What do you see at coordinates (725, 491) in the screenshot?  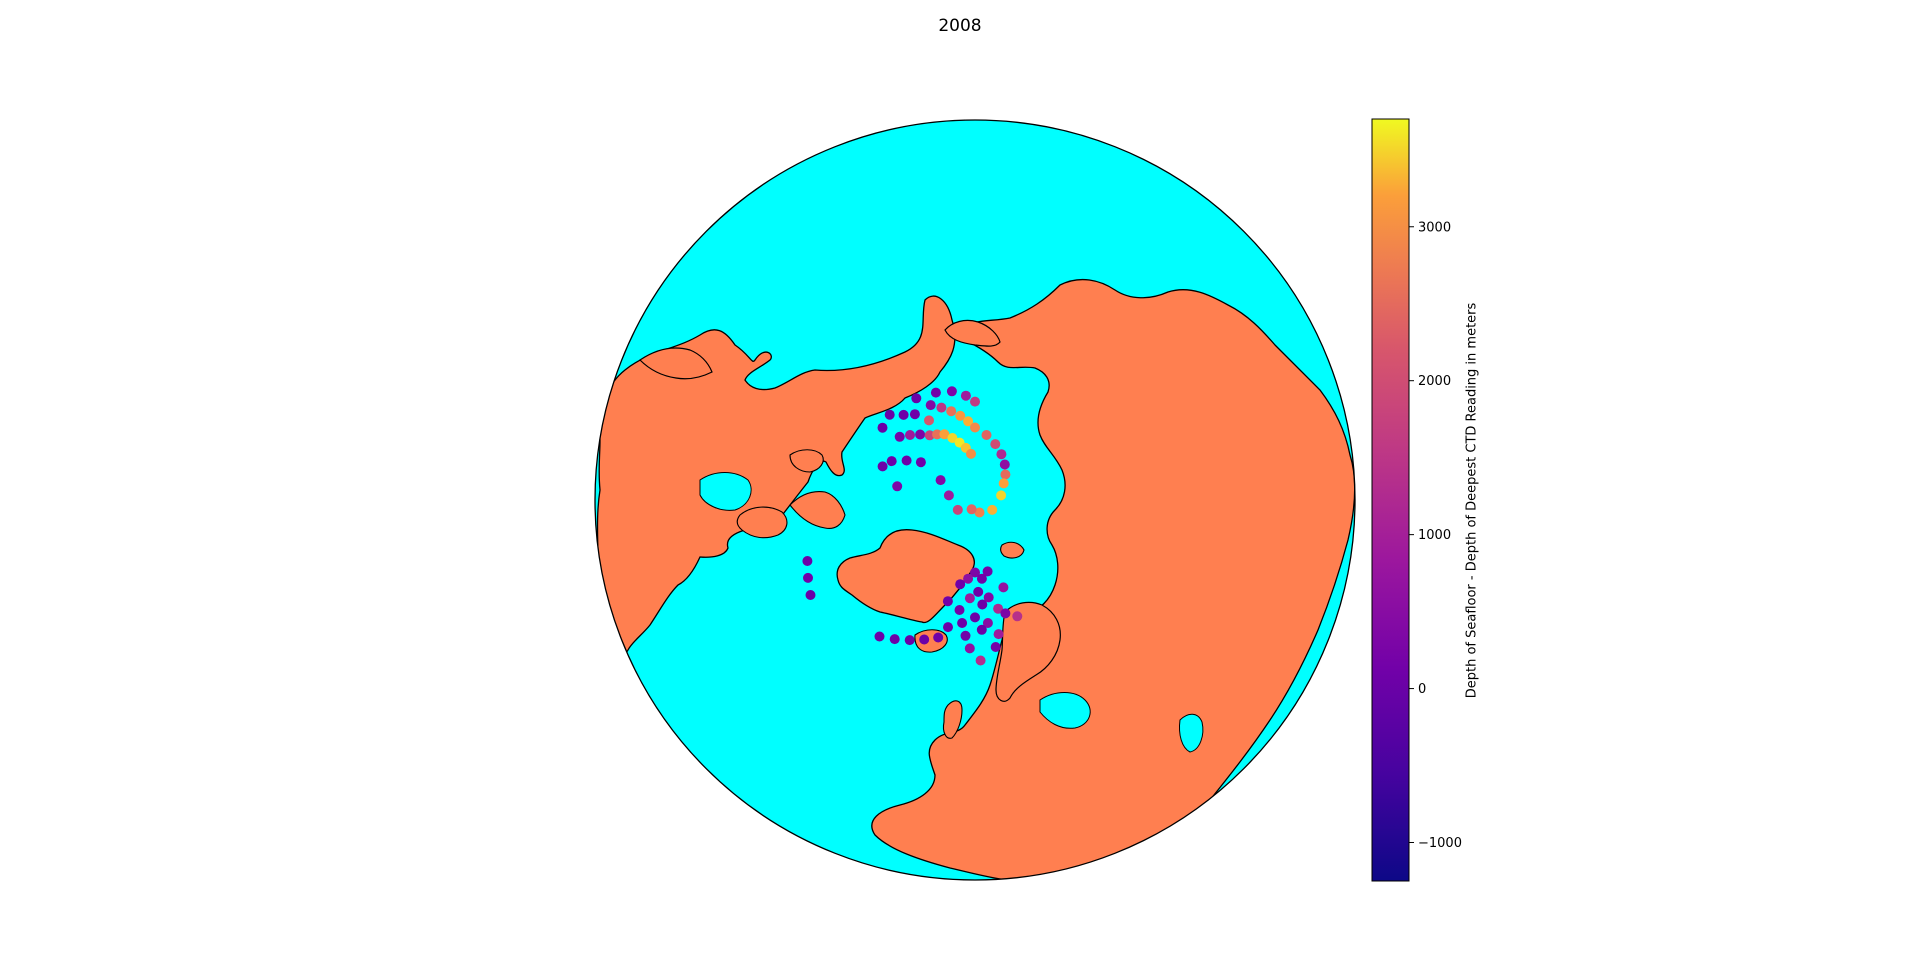 I see `hudson-bay` at bounding box center [725, 491].